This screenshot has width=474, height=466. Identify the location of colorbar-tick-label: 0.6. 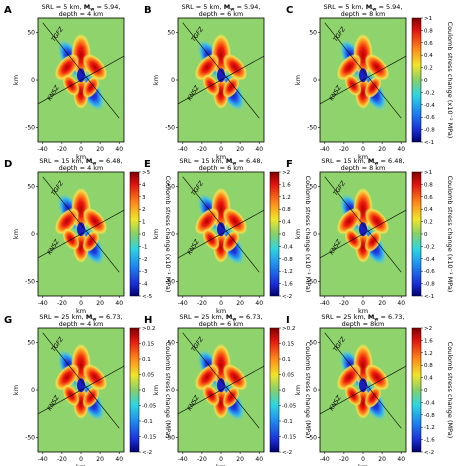
(428, 44).